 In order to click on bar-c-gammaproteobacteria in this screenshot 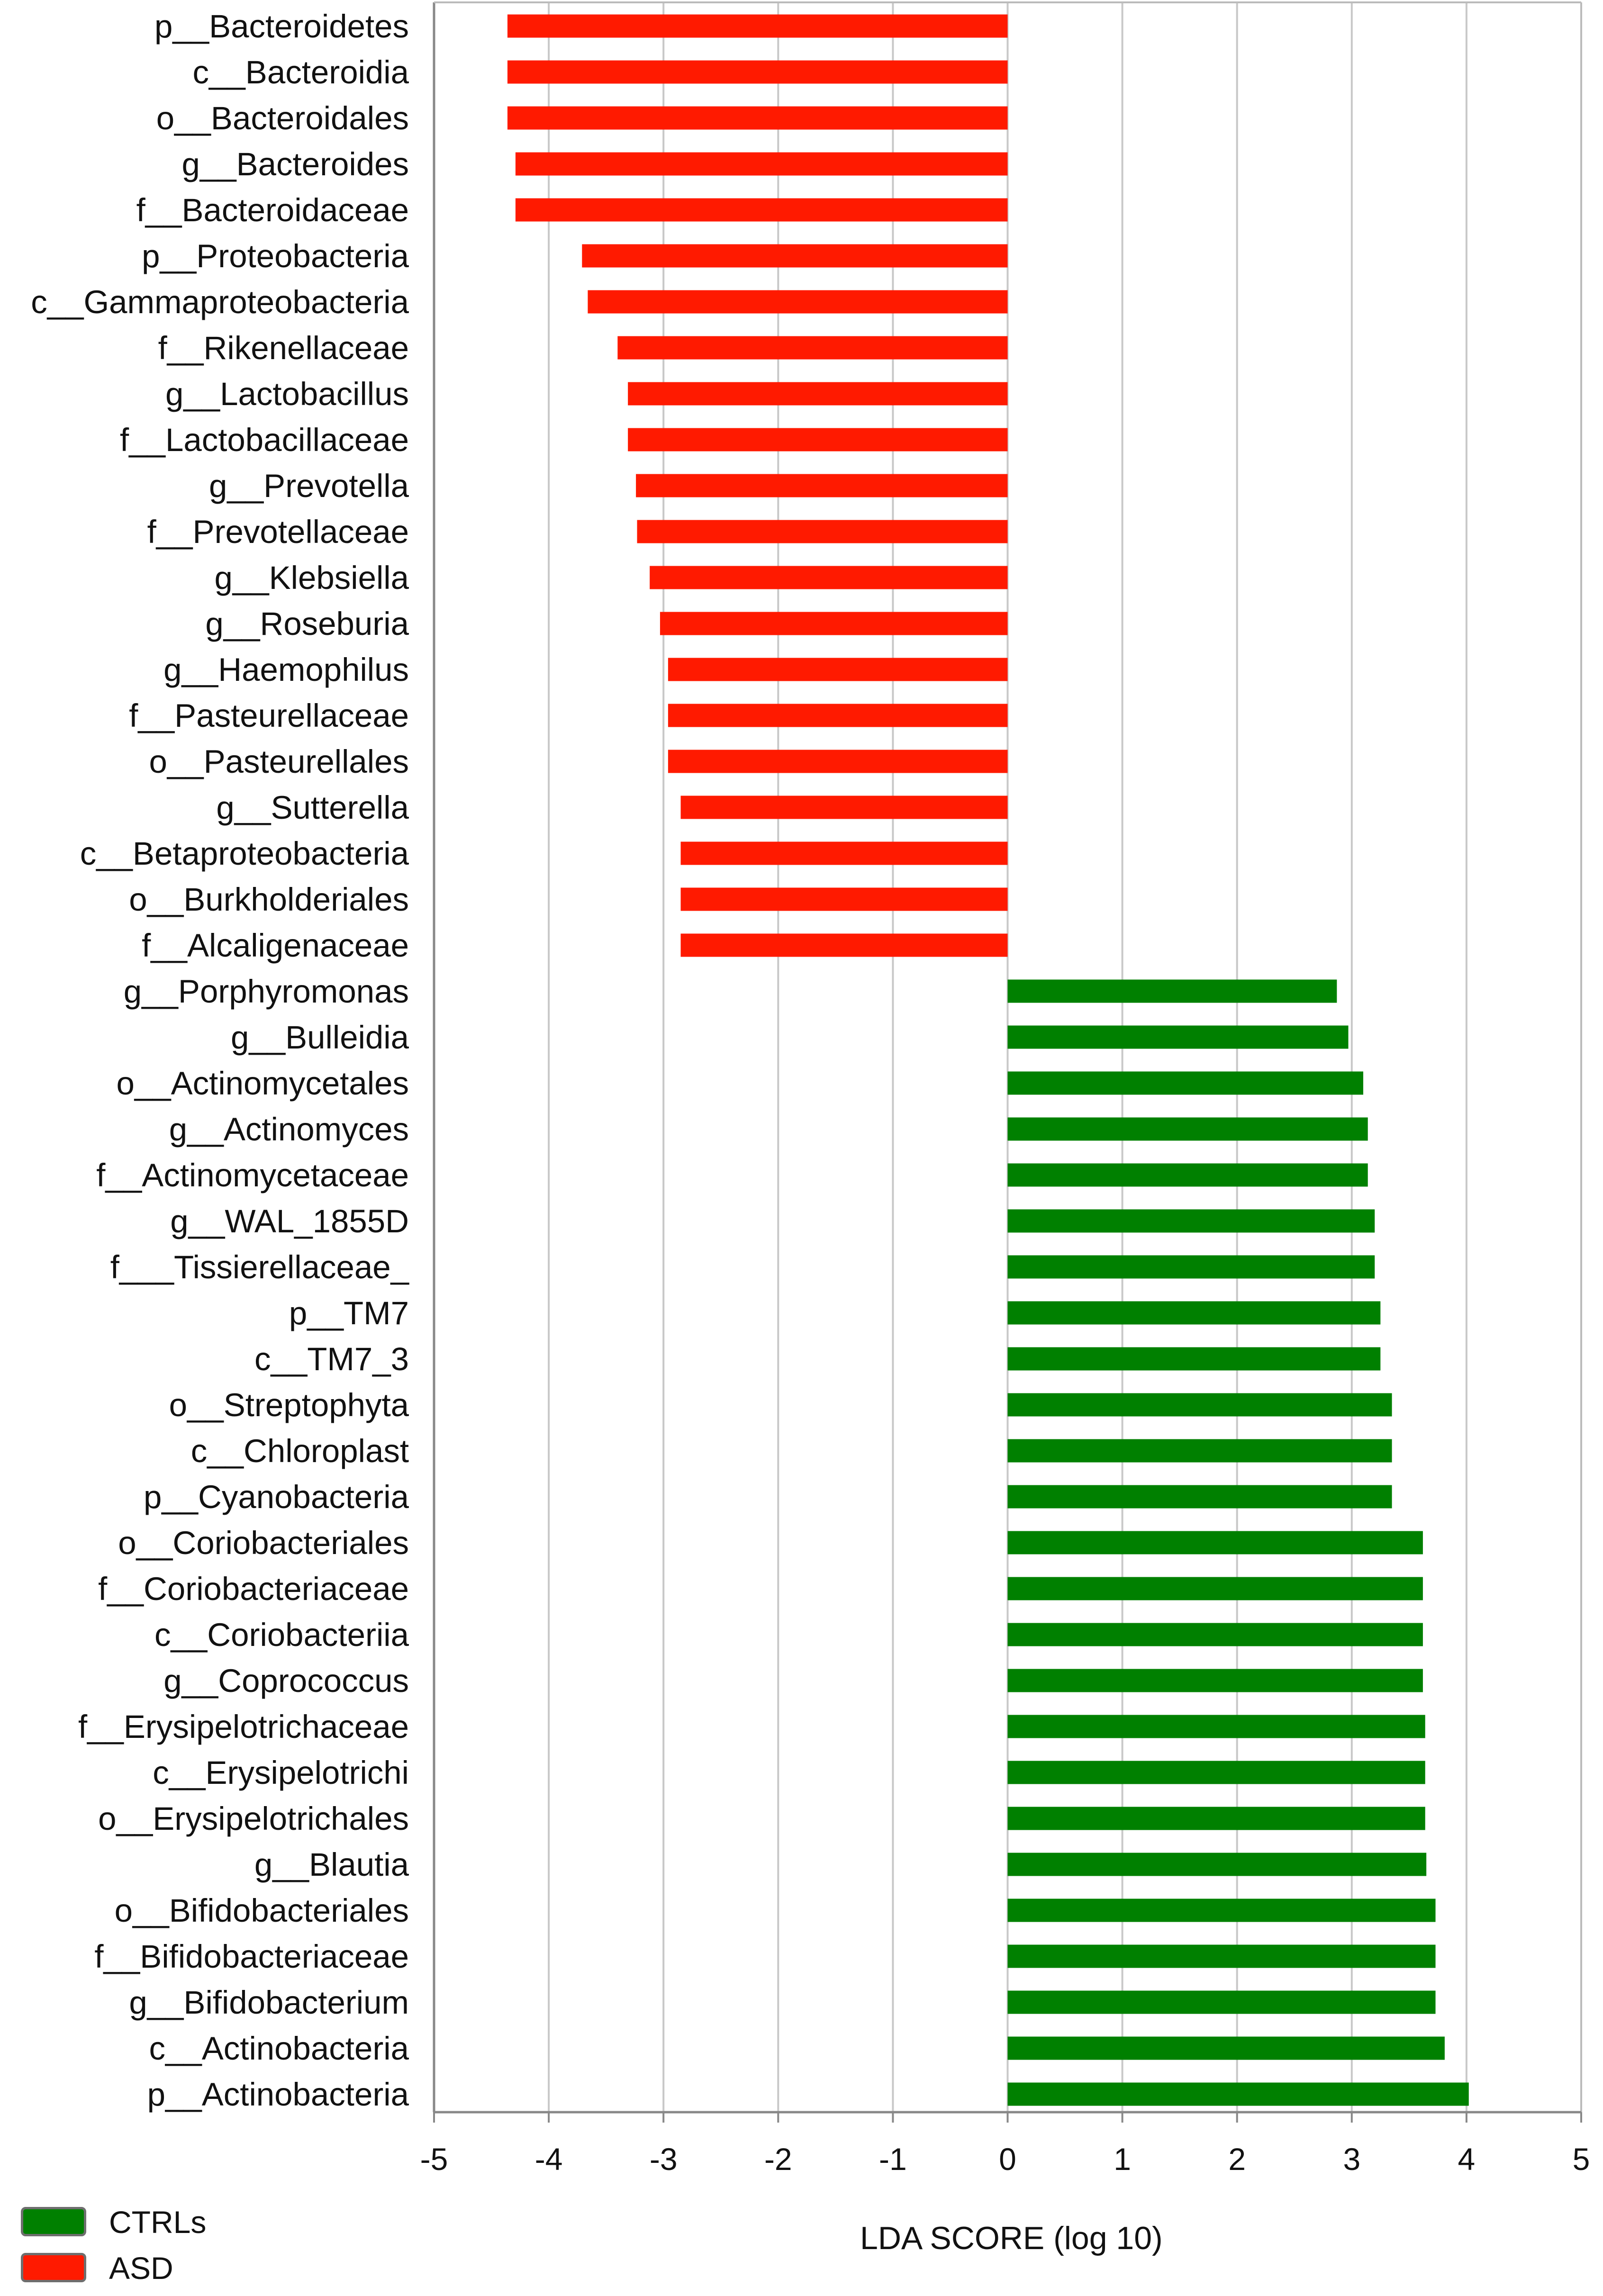, I will do `click(798, 302)`.